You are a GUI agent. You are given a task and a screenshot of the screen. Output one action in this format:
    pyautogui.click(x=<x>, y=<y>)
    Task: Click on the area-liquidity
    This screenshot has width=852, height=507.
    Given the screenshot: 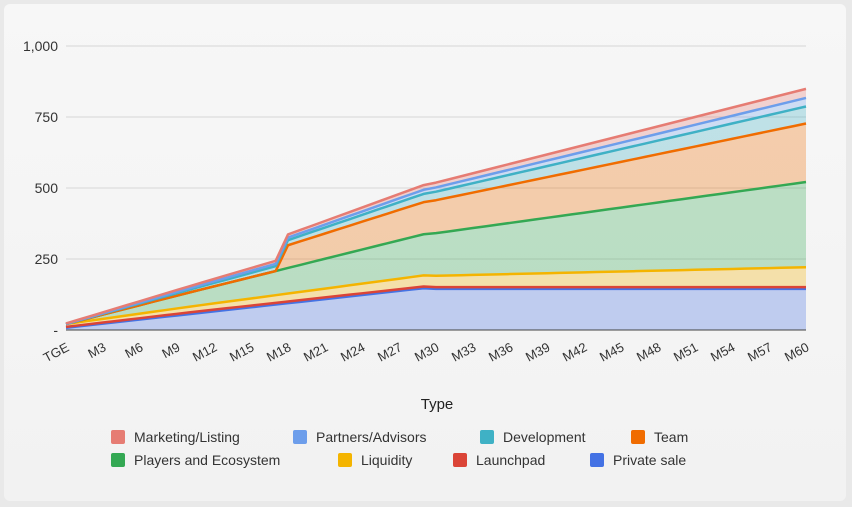 What is the action you would take?
    pyautogui.click(x=436, y=297)
    